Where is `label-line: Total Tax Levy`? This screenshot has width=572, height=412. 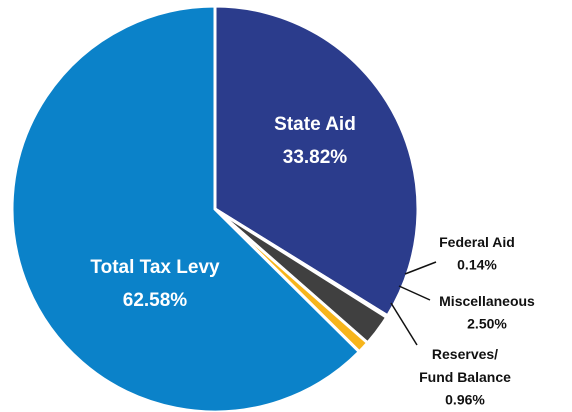 label-line: Total Tax Levy is located at coordinates (155, 267).